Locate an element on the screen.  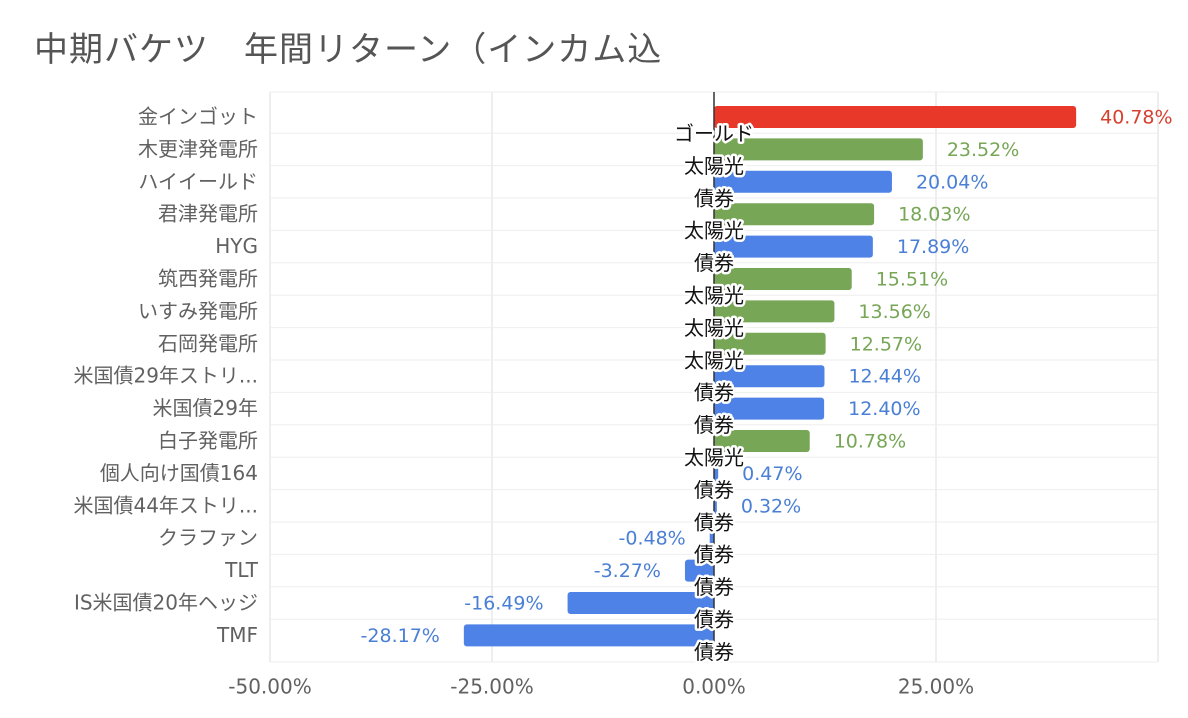
data-label: 12.44% is located at coordinates (884, 377).